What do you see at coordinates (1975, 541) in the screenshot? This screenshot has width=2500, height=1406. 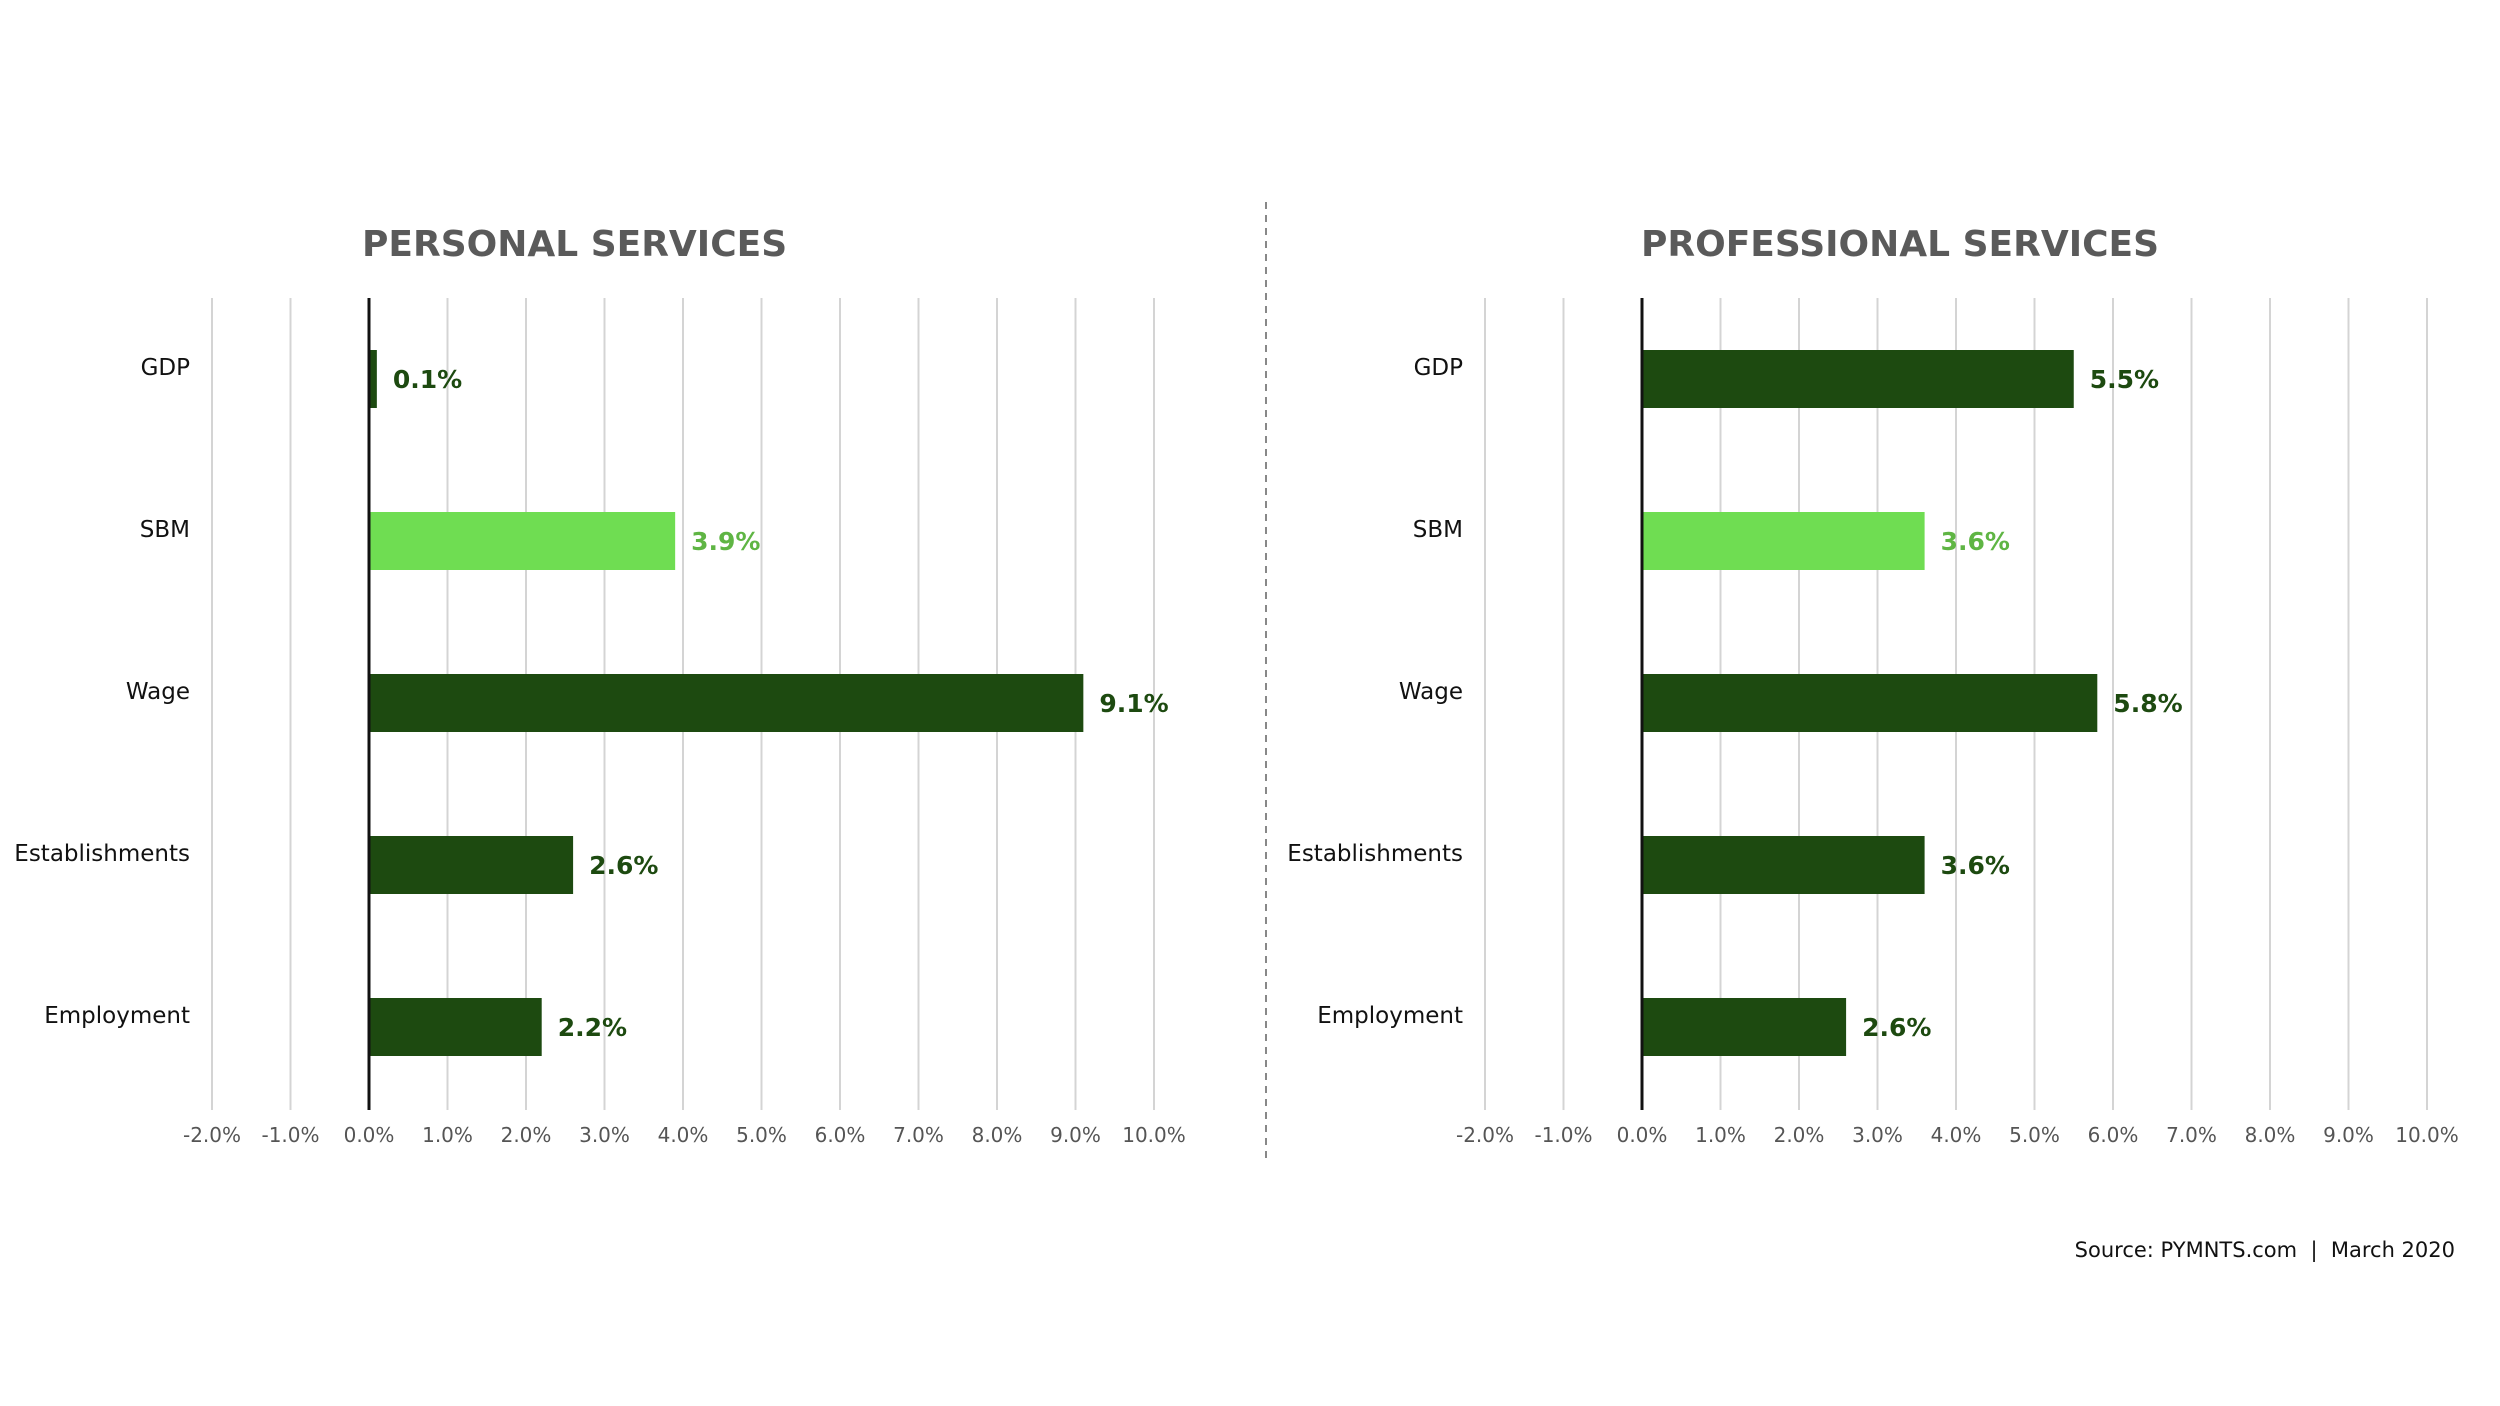 I see `professional-value-label-sbm: 3.6%` at bounding box center [1975, 541].